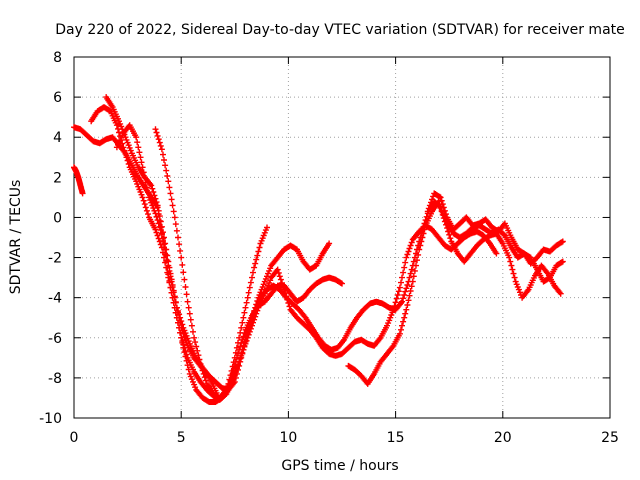  What do you see at coordinates (610, 438) in the screenshot?
I see `x-tick-label: 25` at bounding box center [610, 438].